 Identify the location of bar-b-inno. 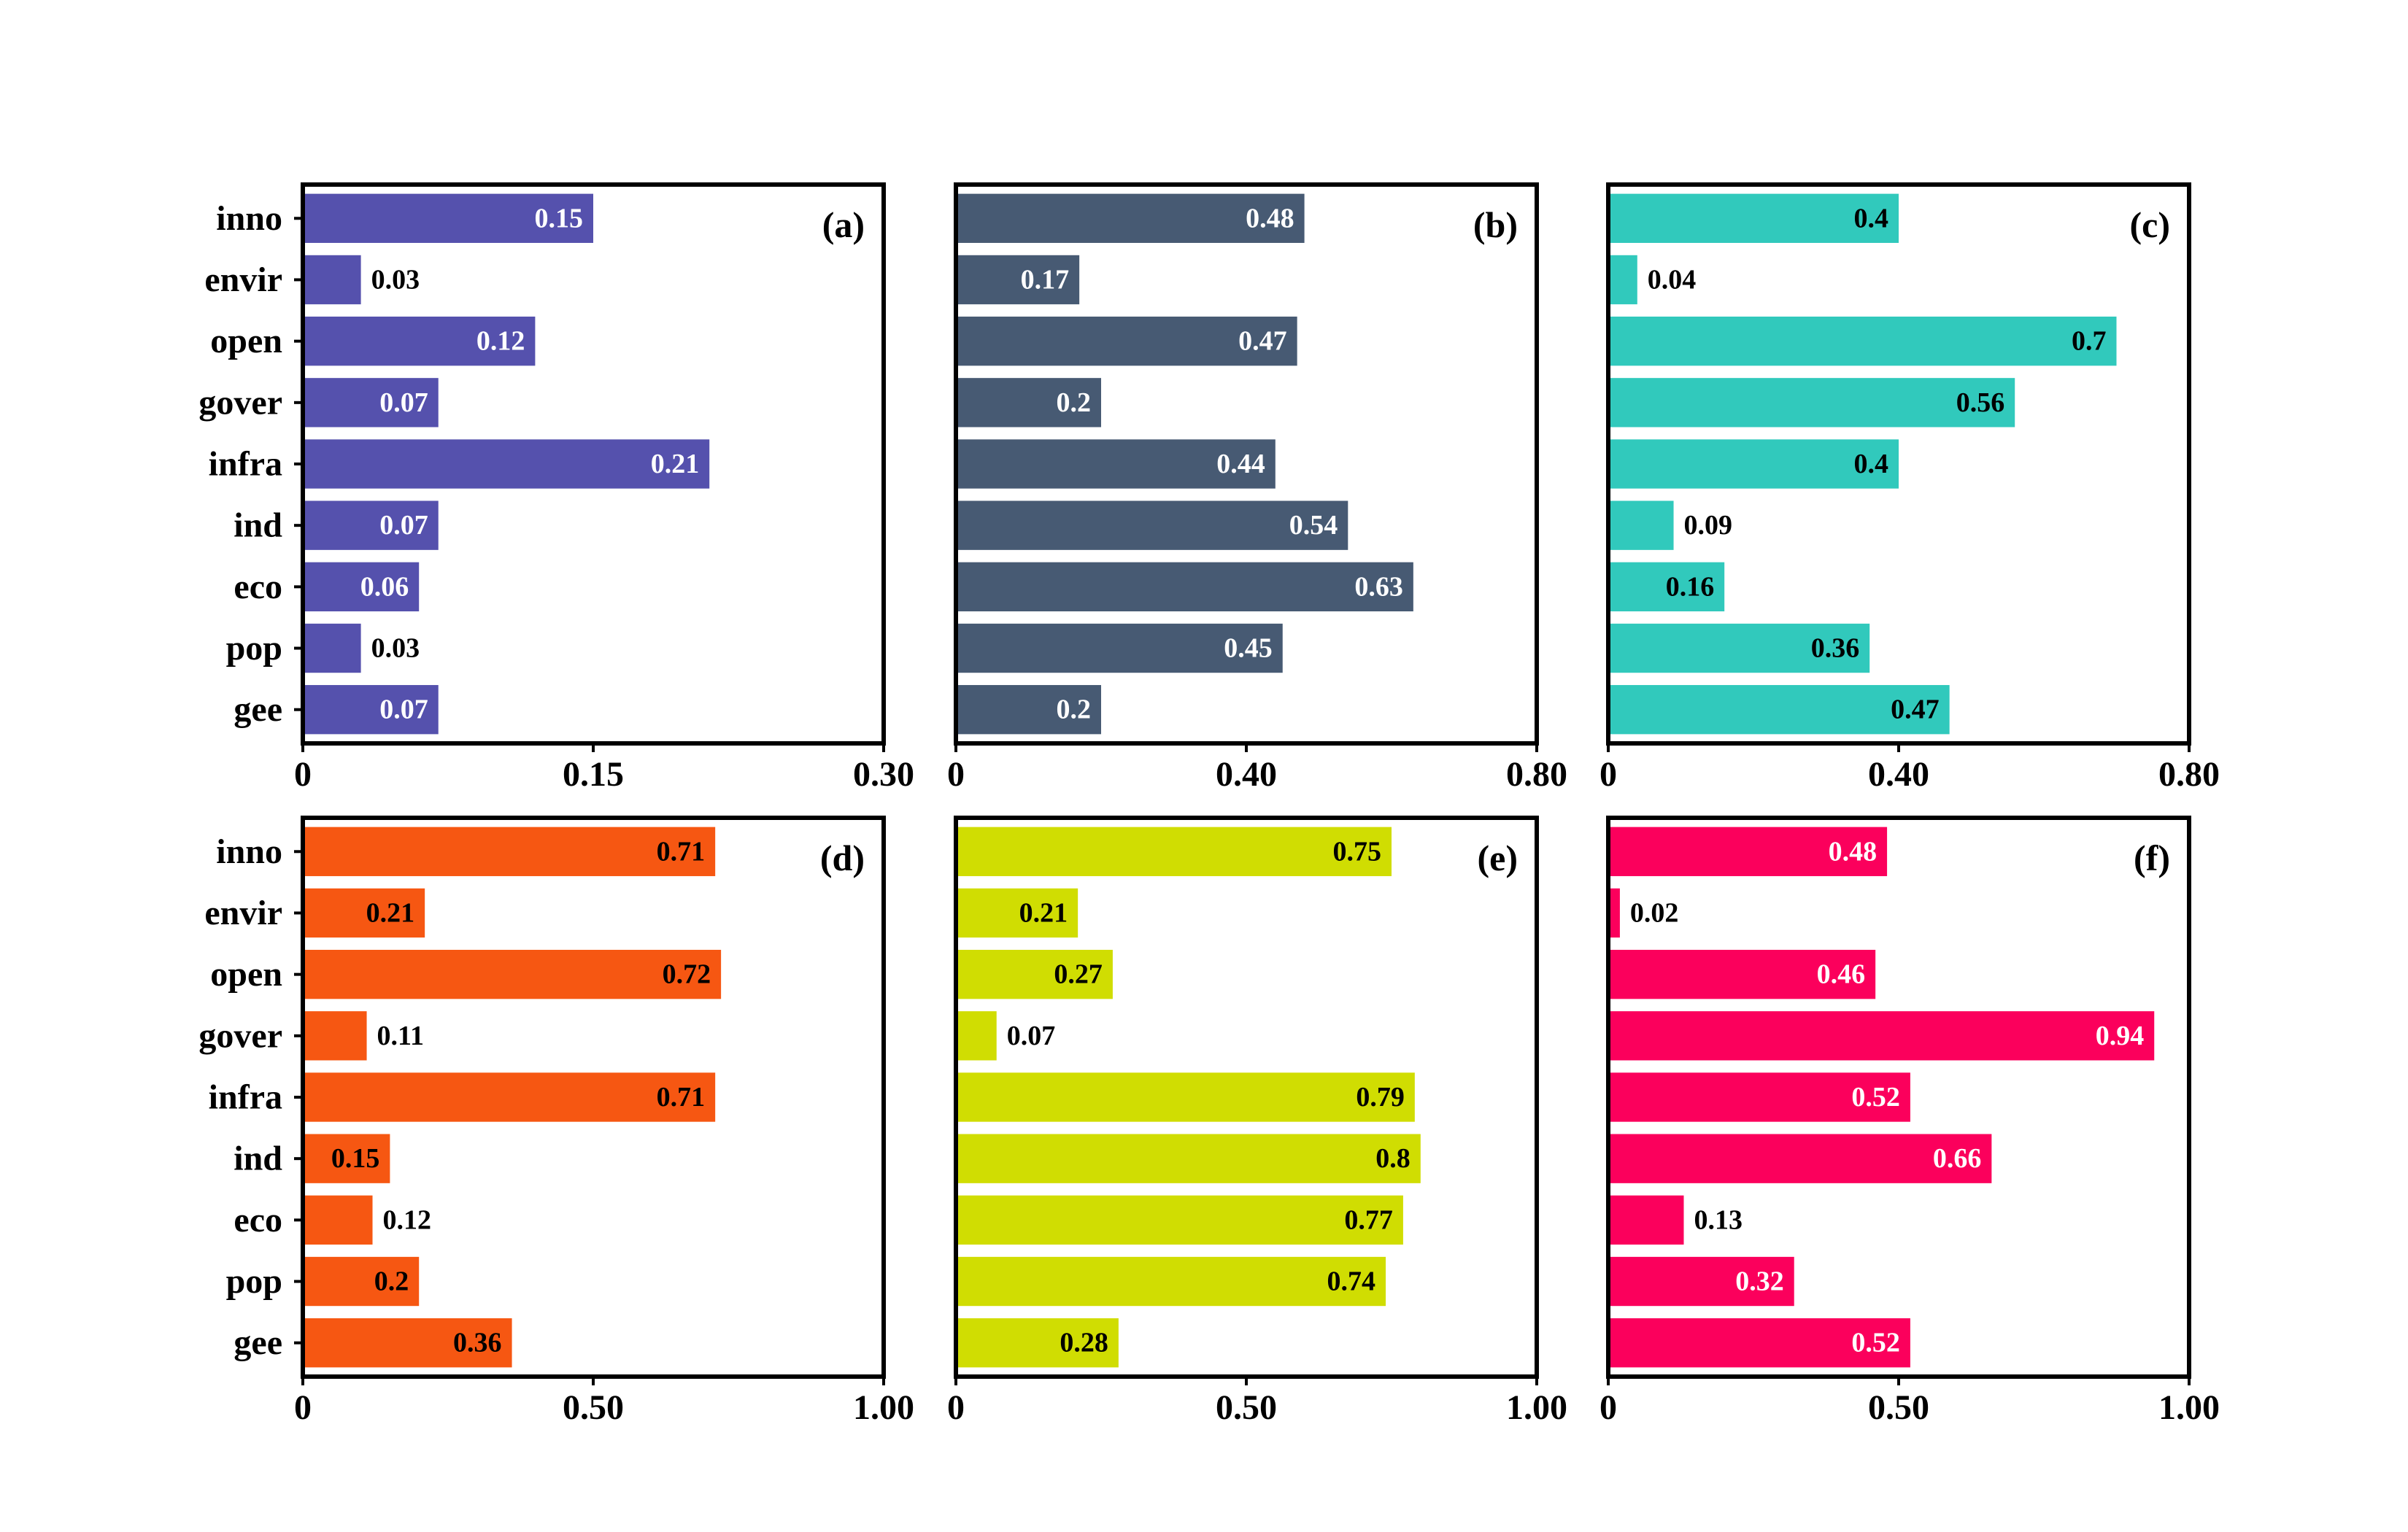
(1130, 218).